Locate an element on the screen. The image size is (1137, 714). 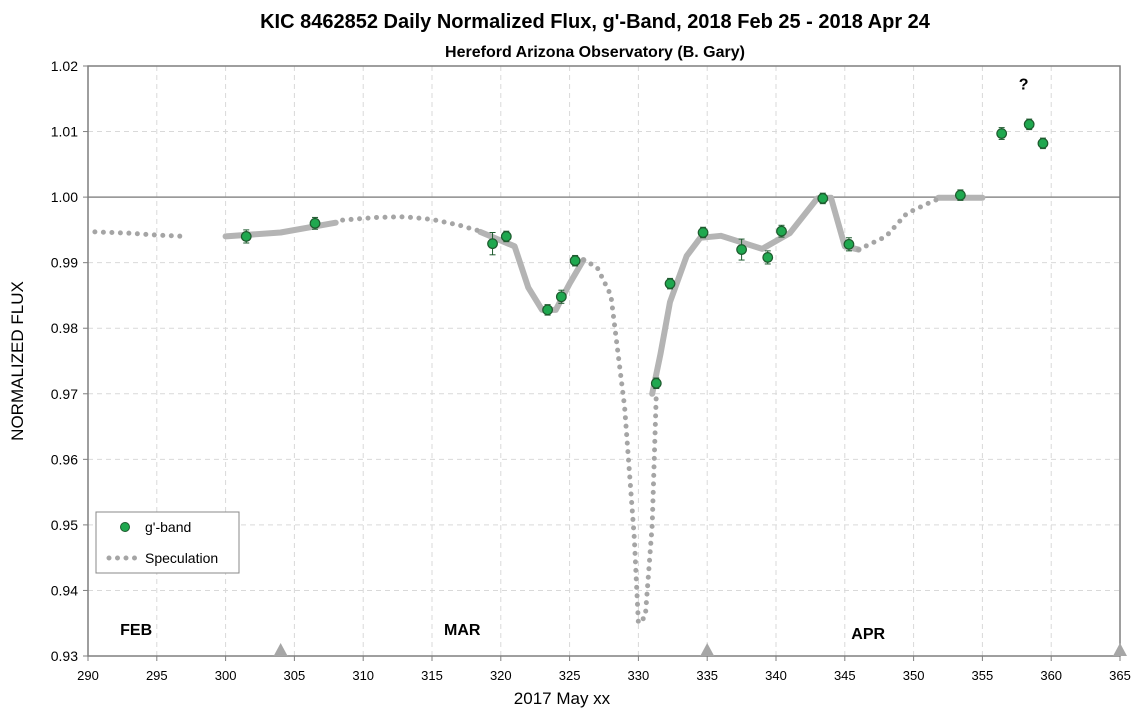
x-tick-label: 305 is located at coordinates (295, 675).